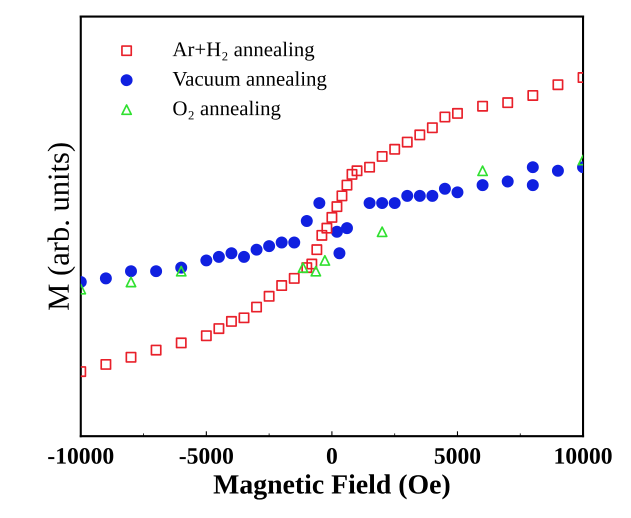  I want to click on x-tick-label: 0, so click(331, 456).